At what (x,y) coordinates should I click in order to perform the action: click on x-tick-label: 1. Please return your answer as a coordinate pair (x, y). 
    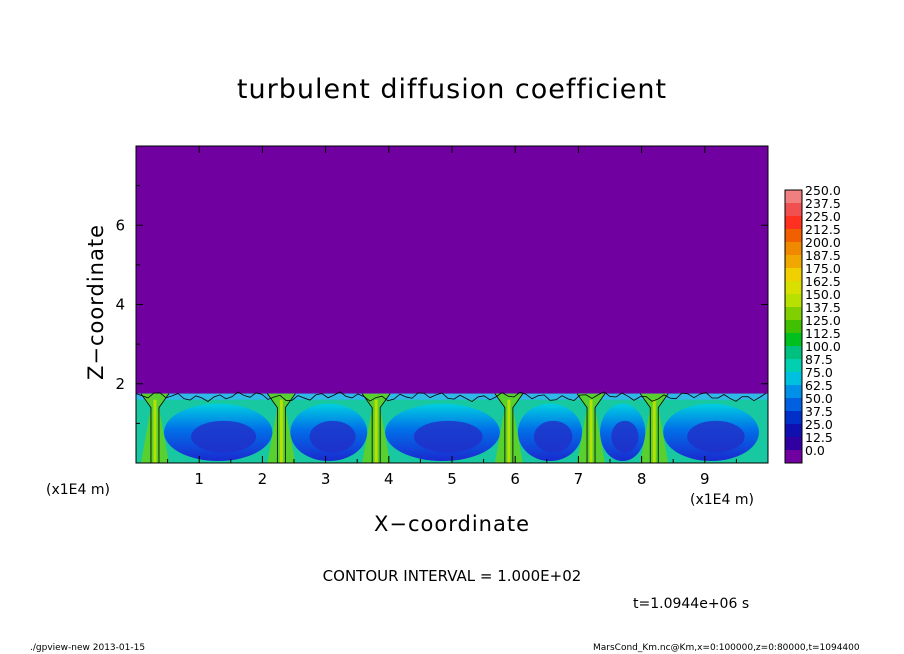
    Looking at the image, I should click on (199, 479).